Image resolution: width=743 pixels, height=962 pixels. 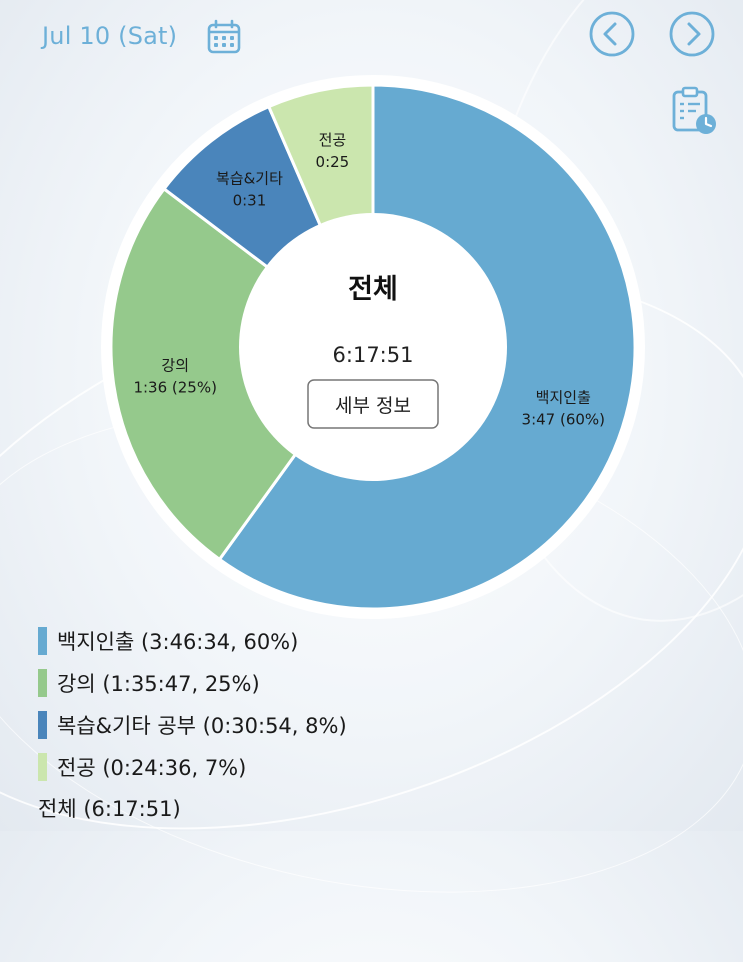 What do you see at coordinates (250, 201) in the screenshot?
I see `slice-label-value: 0:31` at bounding box center [250, 201].